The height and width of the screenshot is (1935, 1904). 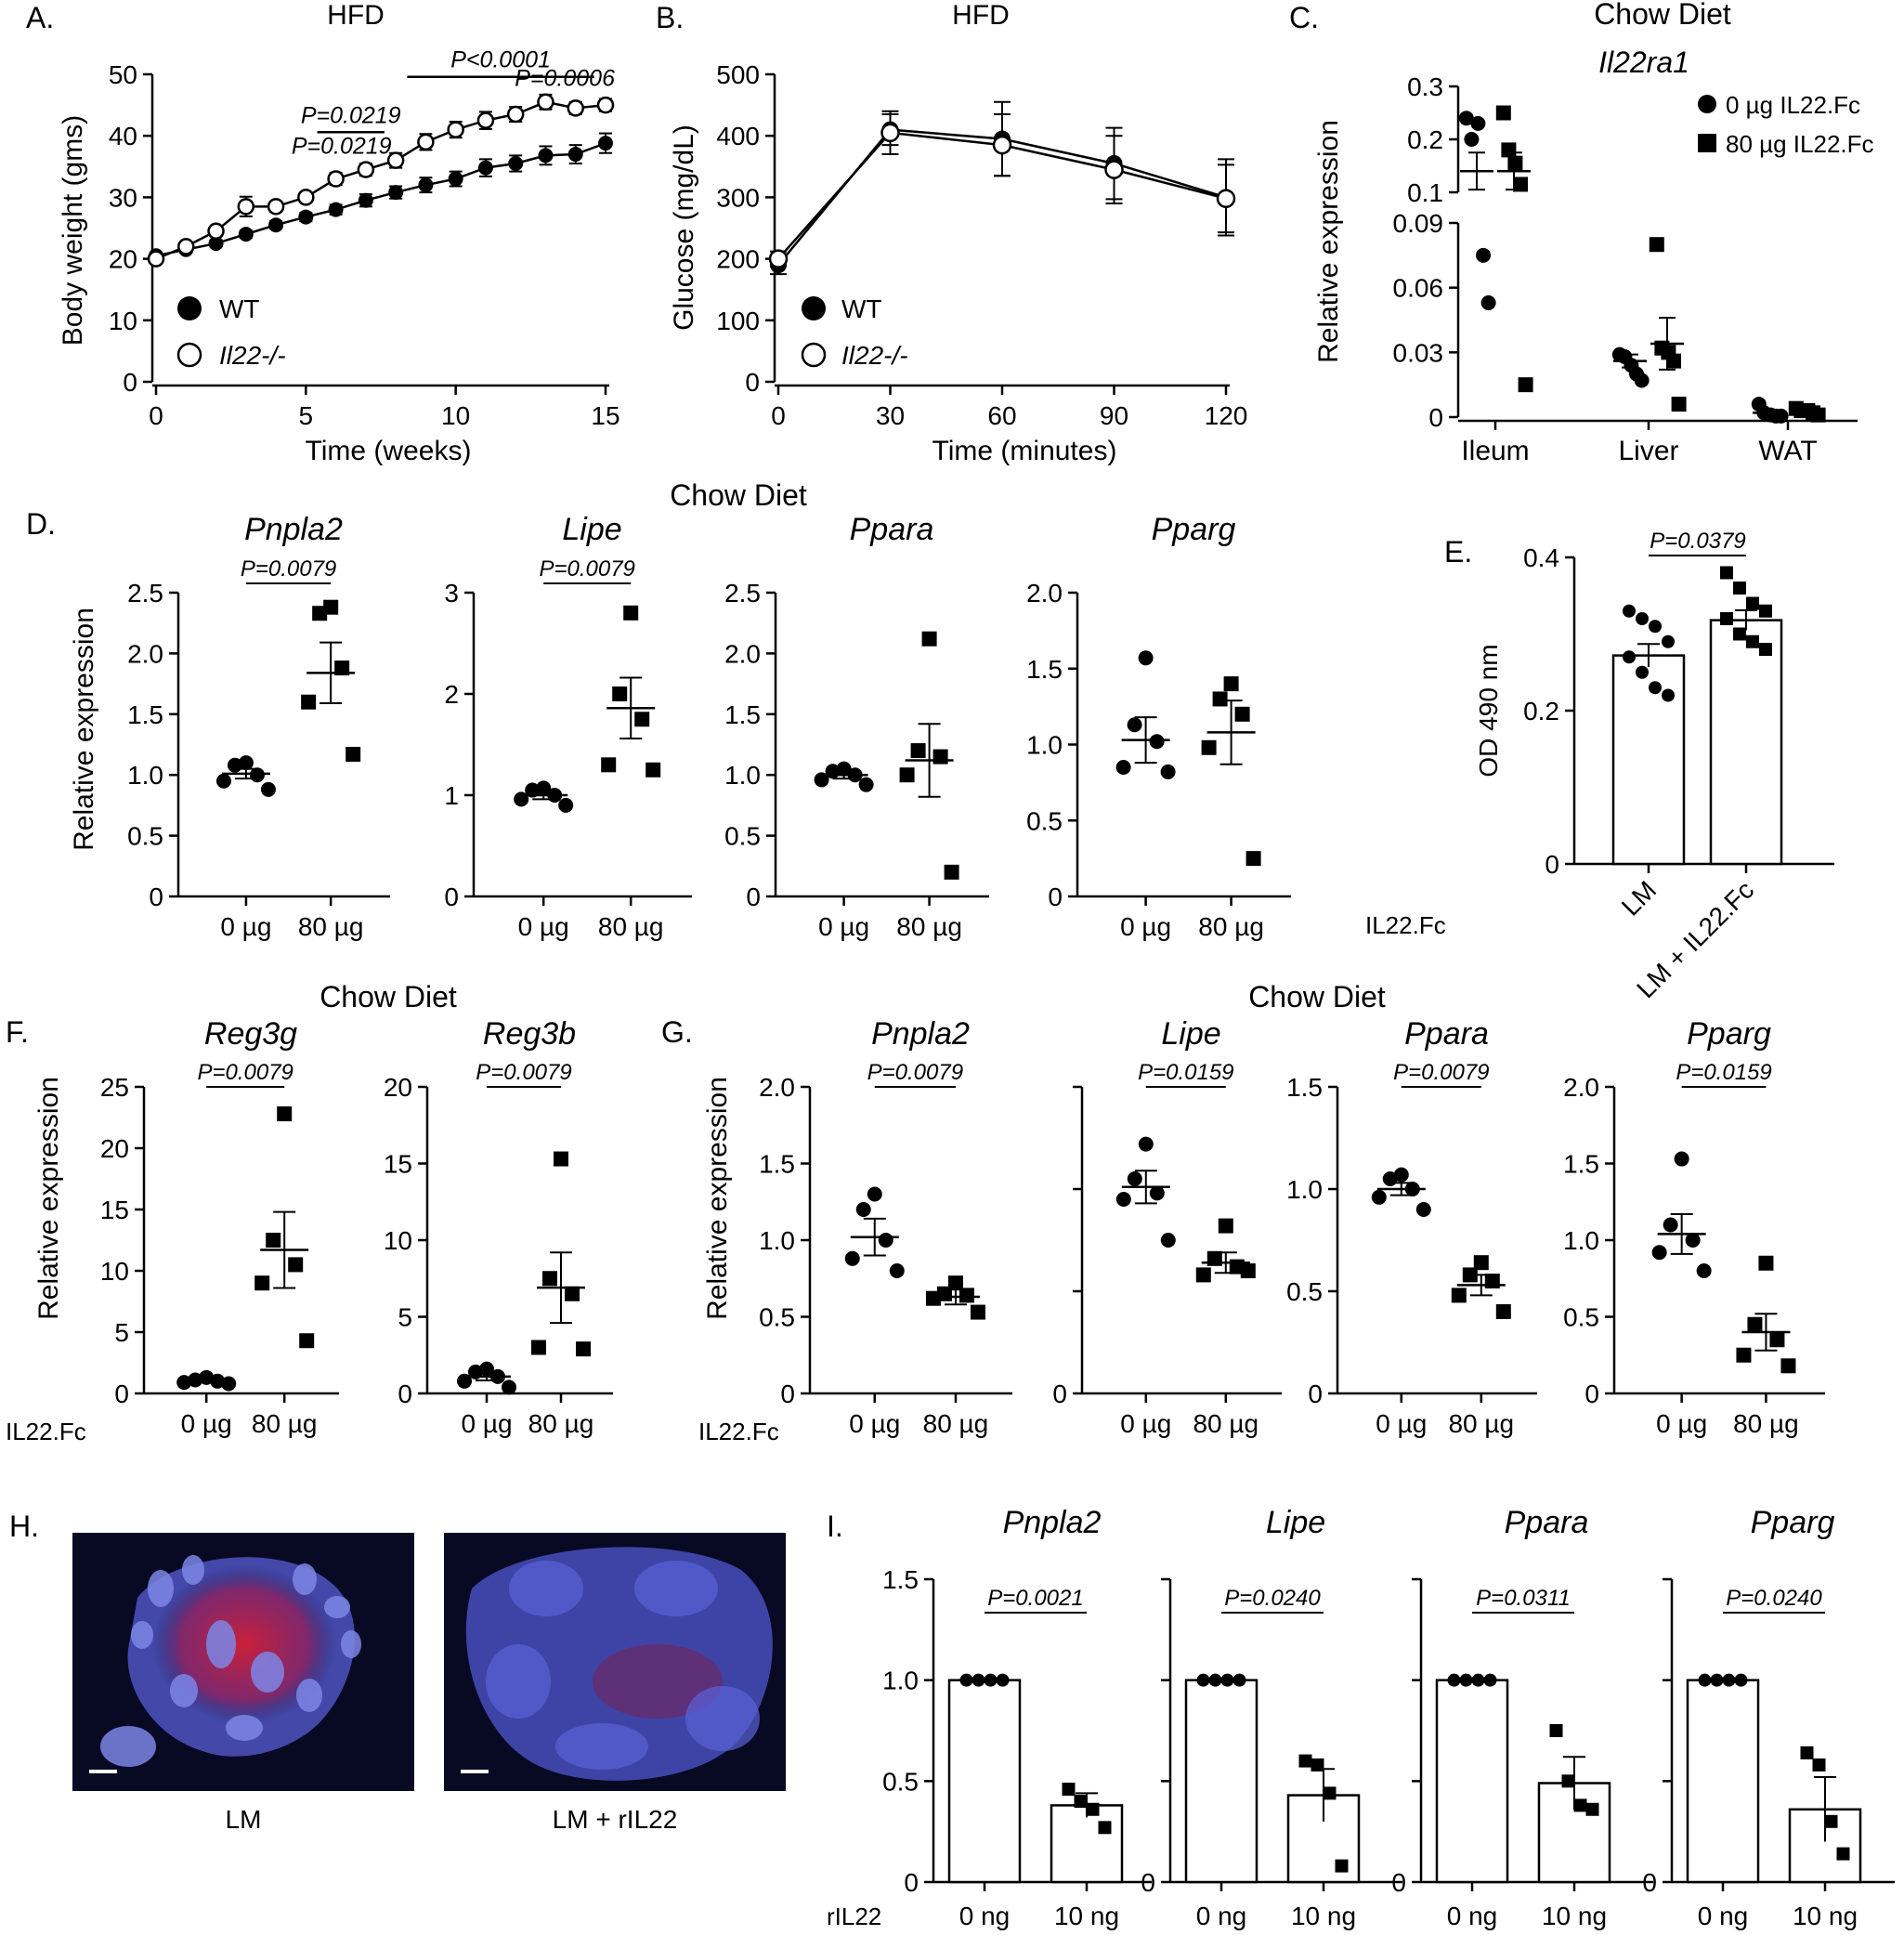 I want to click on chart-F-0-point, so click(x=262, y=1283).